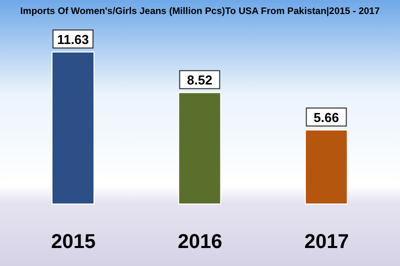 The width and height of the screenshot is (400, 266). Describe the element at coordinates (73, 242) in the screenshot. I see `x-tick-label: 2015` at that location.